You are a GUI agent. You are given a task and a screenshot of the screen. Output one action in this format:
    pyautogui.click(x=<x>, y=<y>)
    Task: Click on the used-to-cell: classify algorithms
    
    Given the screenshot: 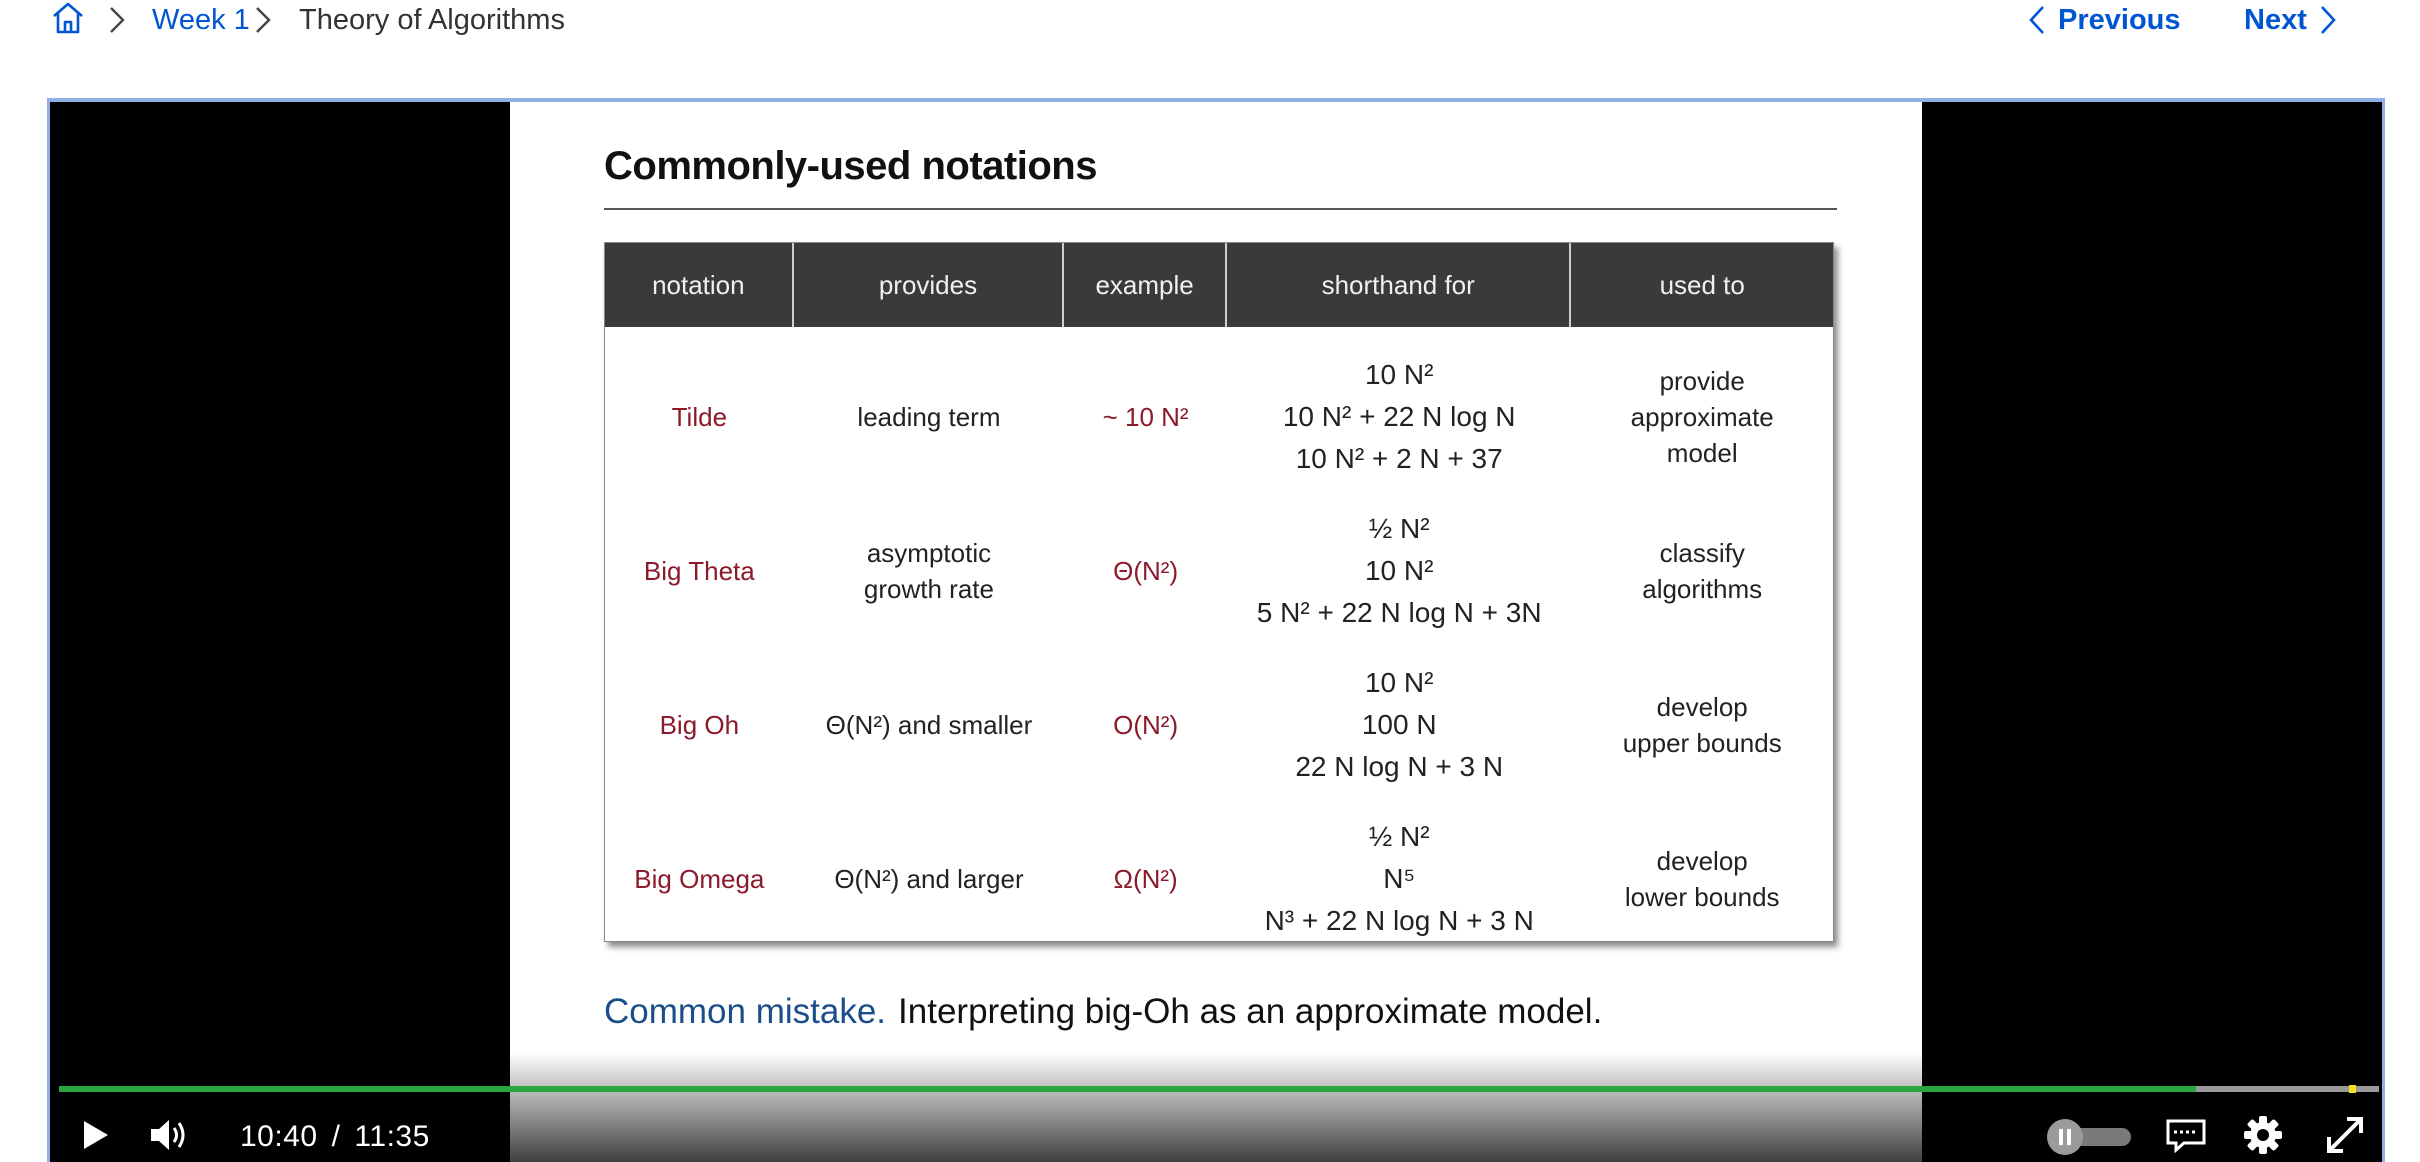 What is the action you would take?
    pyautogui.click(x=1702, y=571)
    